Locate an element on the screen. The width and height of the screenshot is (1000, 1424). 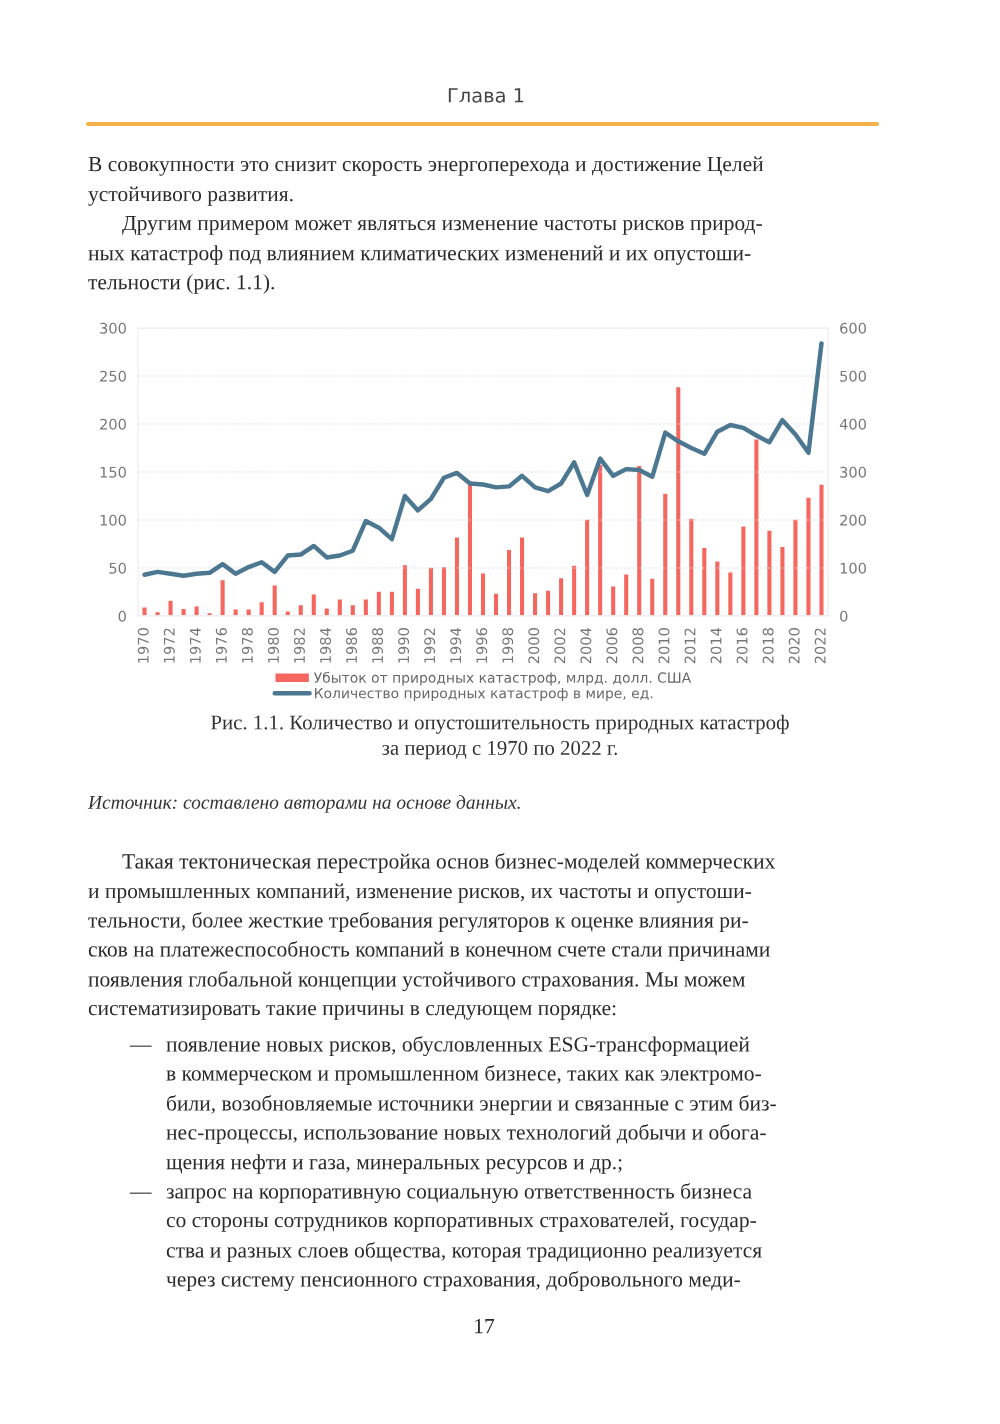
text: и промышленных компаний, изменение рисков, их частоты и опустоши- is located at coordinates (420, 893).